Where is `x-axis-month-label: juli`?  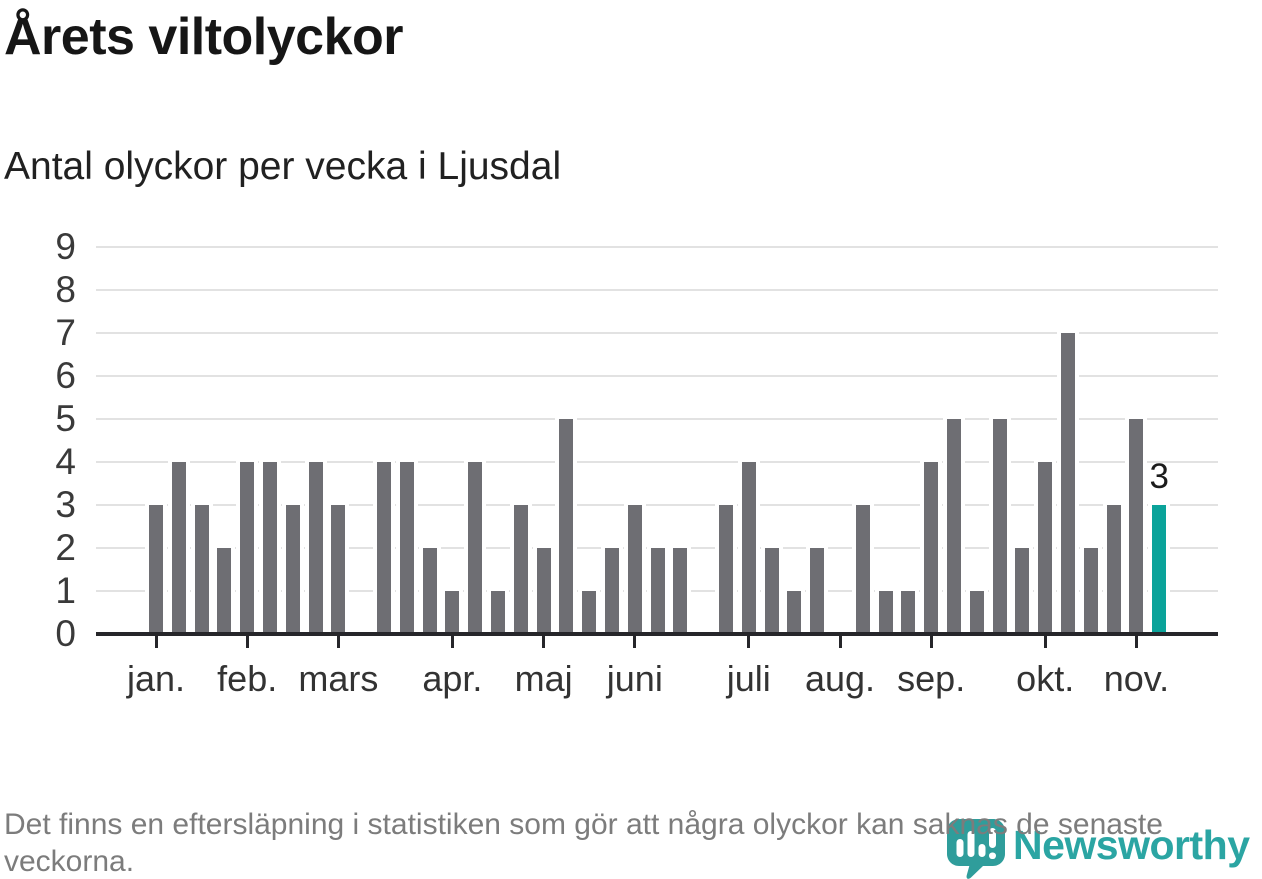
x-axis-month-label: juli is located at coordinates (748, 678).